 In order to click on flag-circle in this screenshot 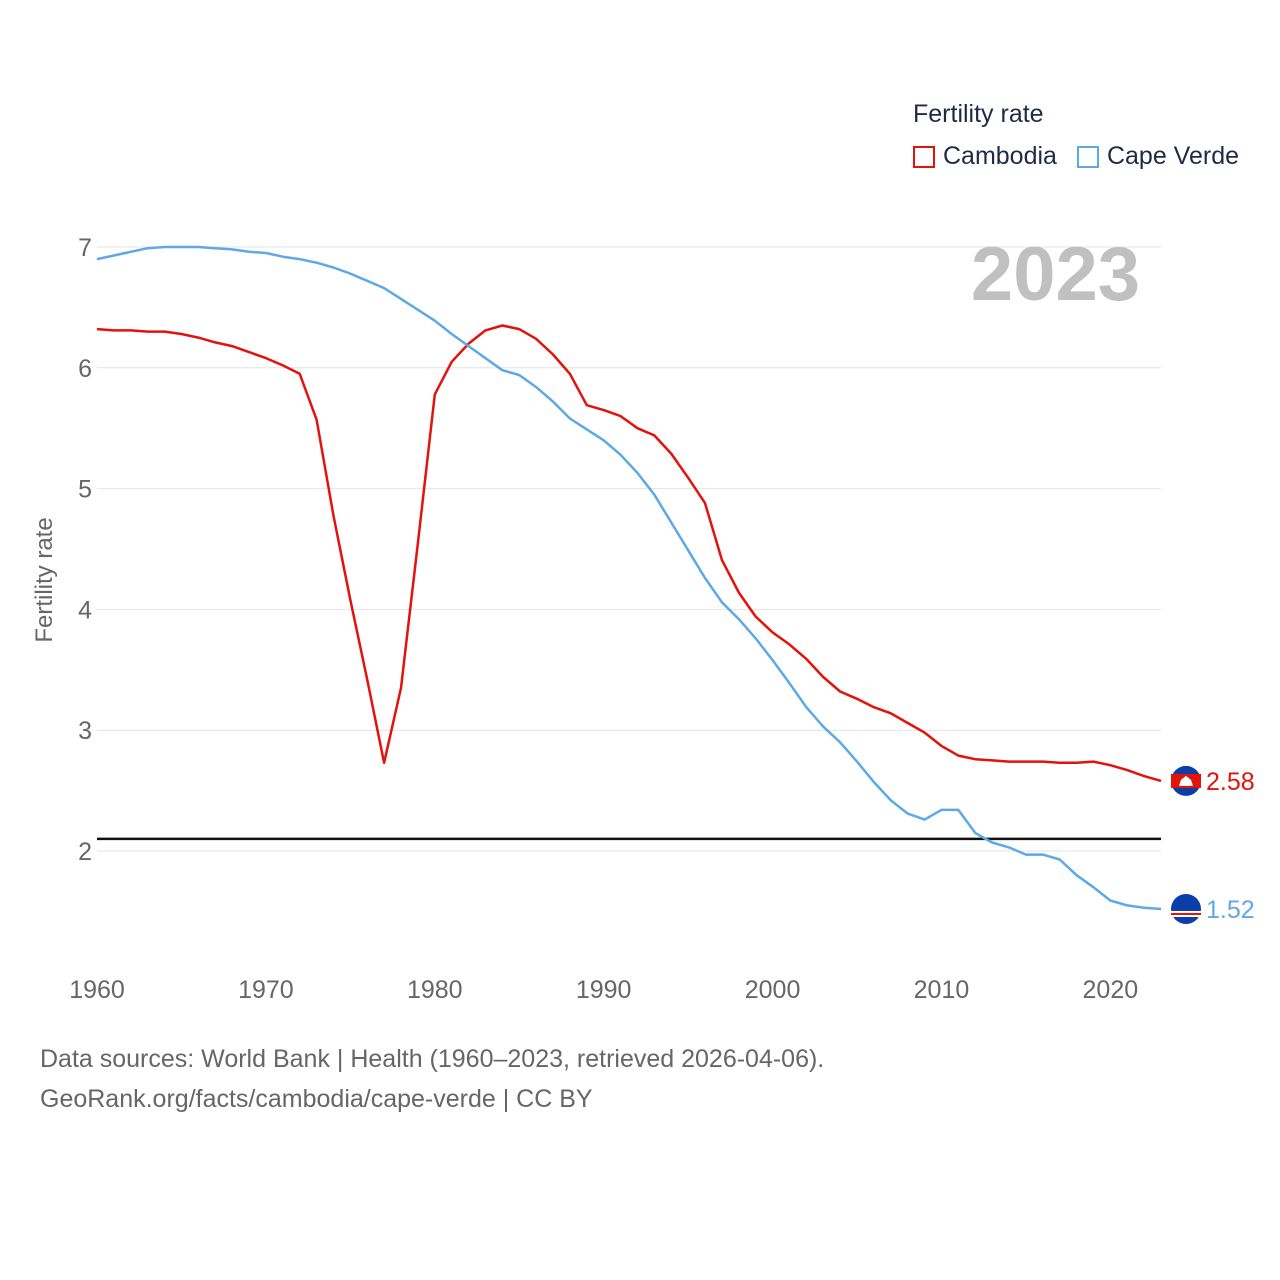, I will do `click(1186, 908)`.